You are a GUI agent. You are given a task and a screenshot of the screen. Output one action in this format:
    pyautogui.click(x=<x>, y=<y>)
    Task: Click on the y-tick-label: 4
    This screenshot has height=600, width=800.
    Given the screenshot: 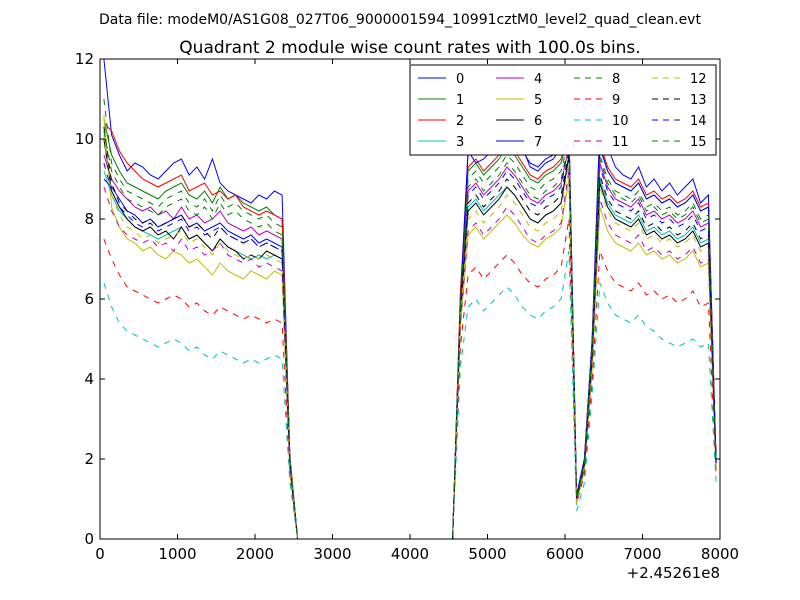 What is the action you would take?
    pyautogui.click(x=89, y=379)
    